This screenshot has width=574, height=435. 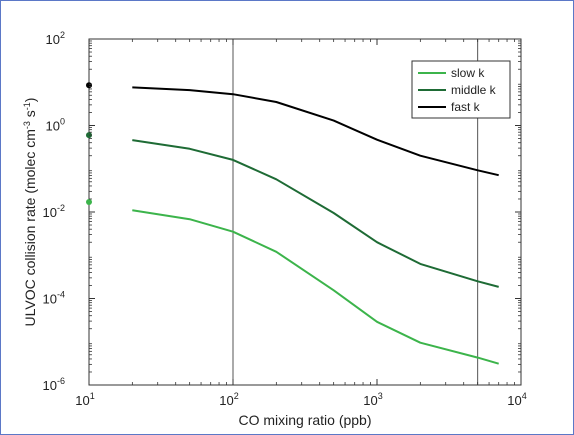 What do you see at coordinates (516, 399) in the screenshot?
I see `x-tick-label-3: 10⁴` at bounding box center [516, 399].